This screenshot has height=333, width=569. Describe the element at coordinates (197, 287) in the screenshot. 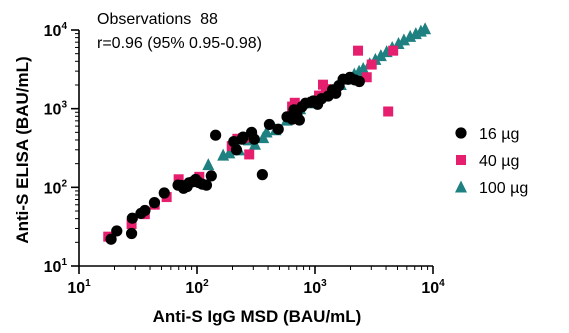

I see `x-tick-label: 10²` at that location.